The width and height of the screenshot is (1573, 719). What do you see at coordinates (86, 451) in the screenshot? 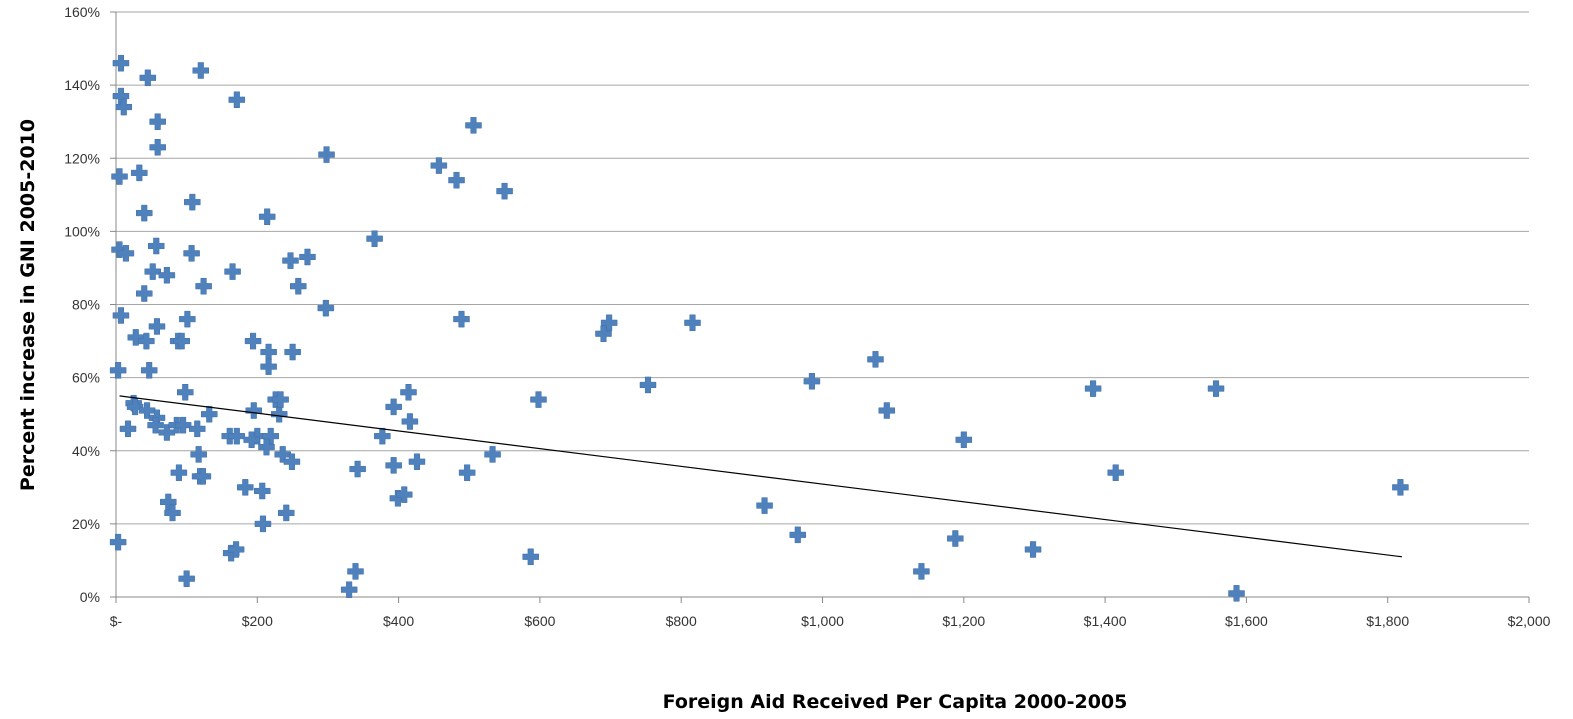
I see `y-tick-label: 40%` at bounding box center [86, 451].